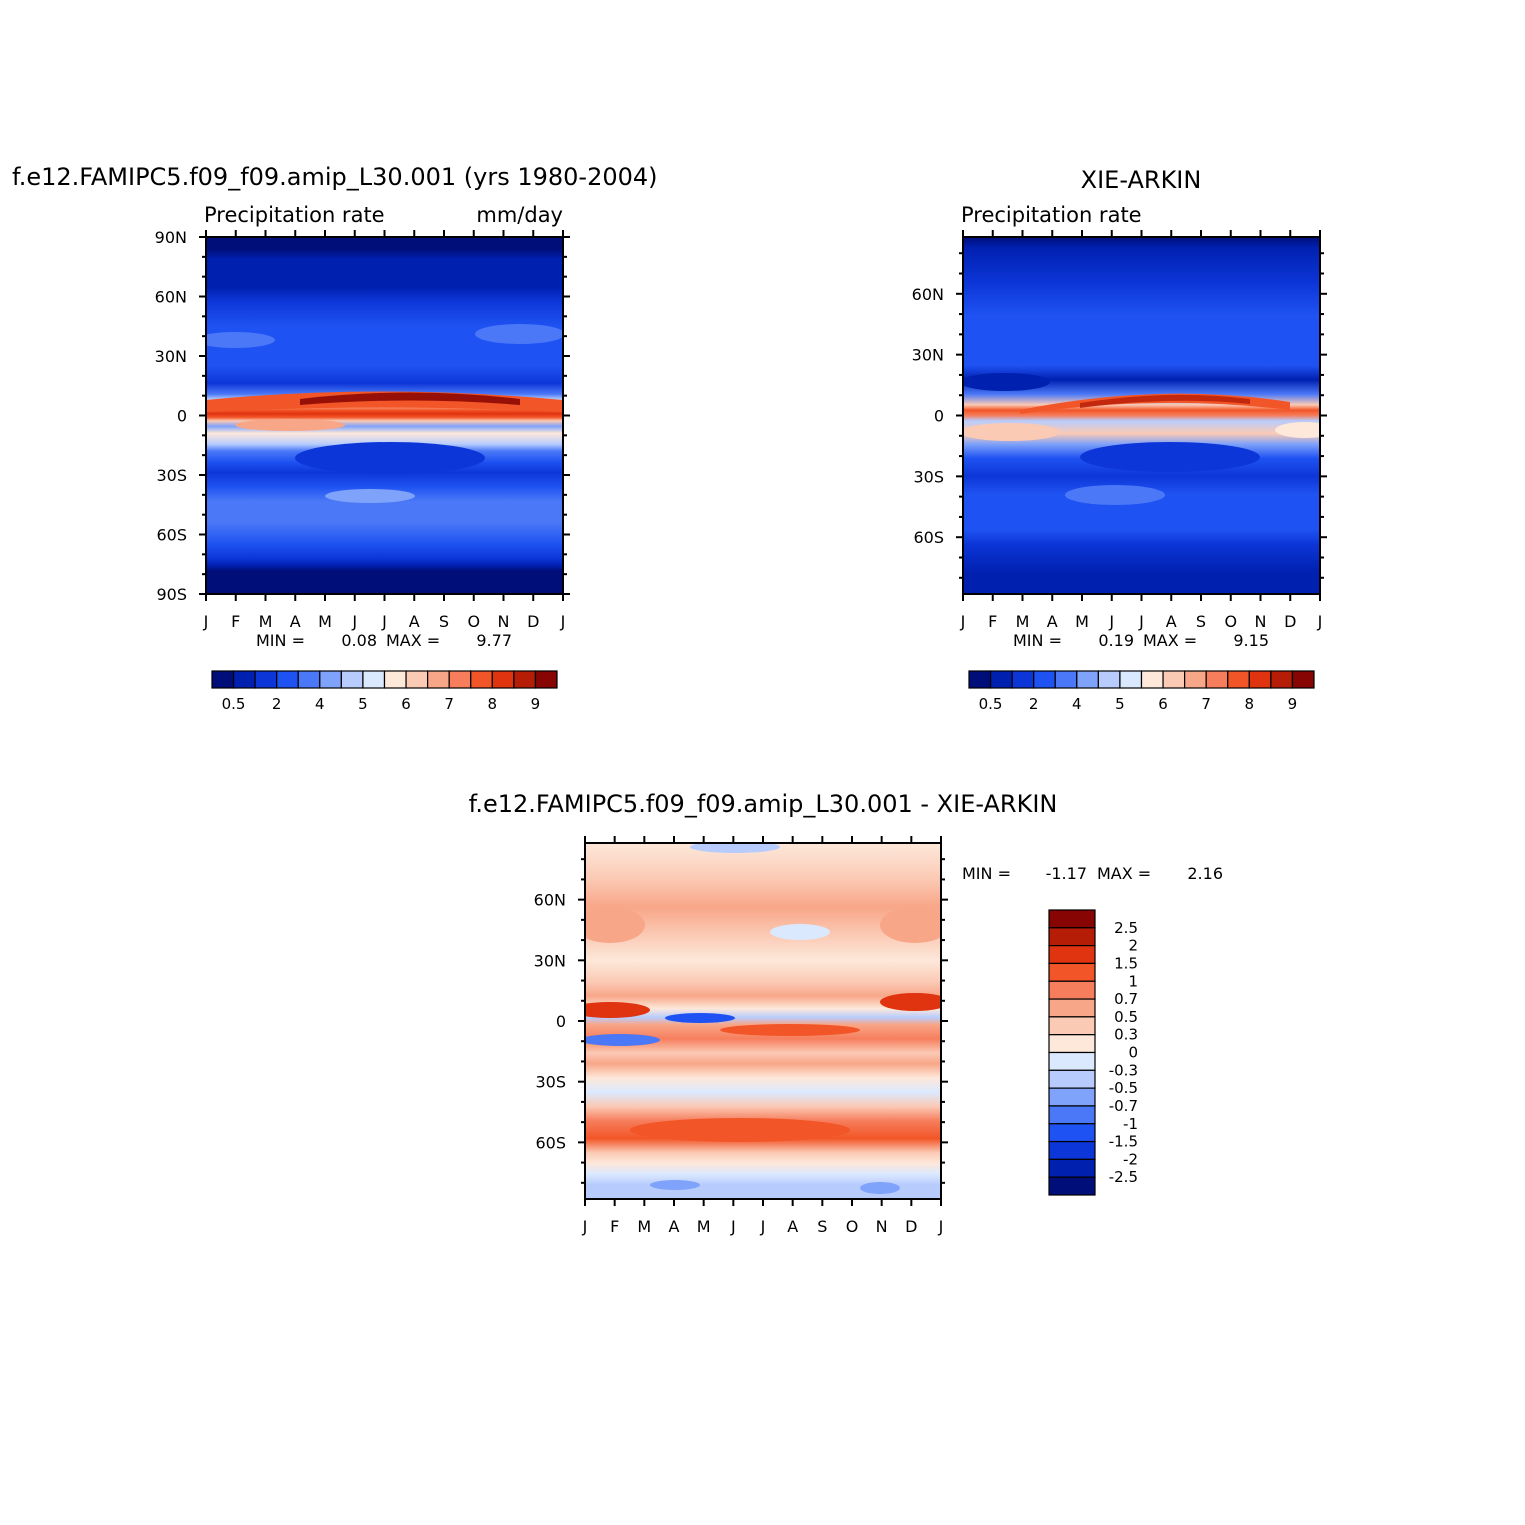 Image resolution: width=1525 pixels, height=1525 pixels. I want to click on colorbar-label: 7, so click(1206, 704).